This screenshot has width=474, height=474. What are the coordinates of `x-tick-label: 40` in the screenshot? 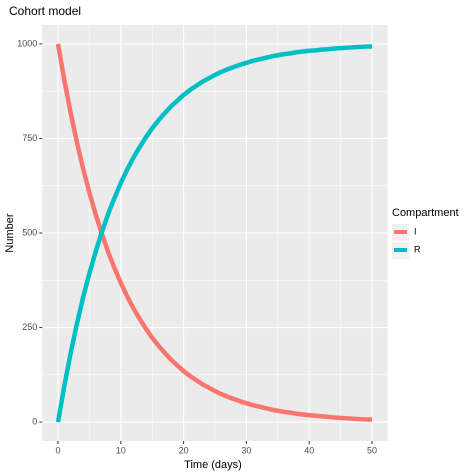 It's located at (309, 450).